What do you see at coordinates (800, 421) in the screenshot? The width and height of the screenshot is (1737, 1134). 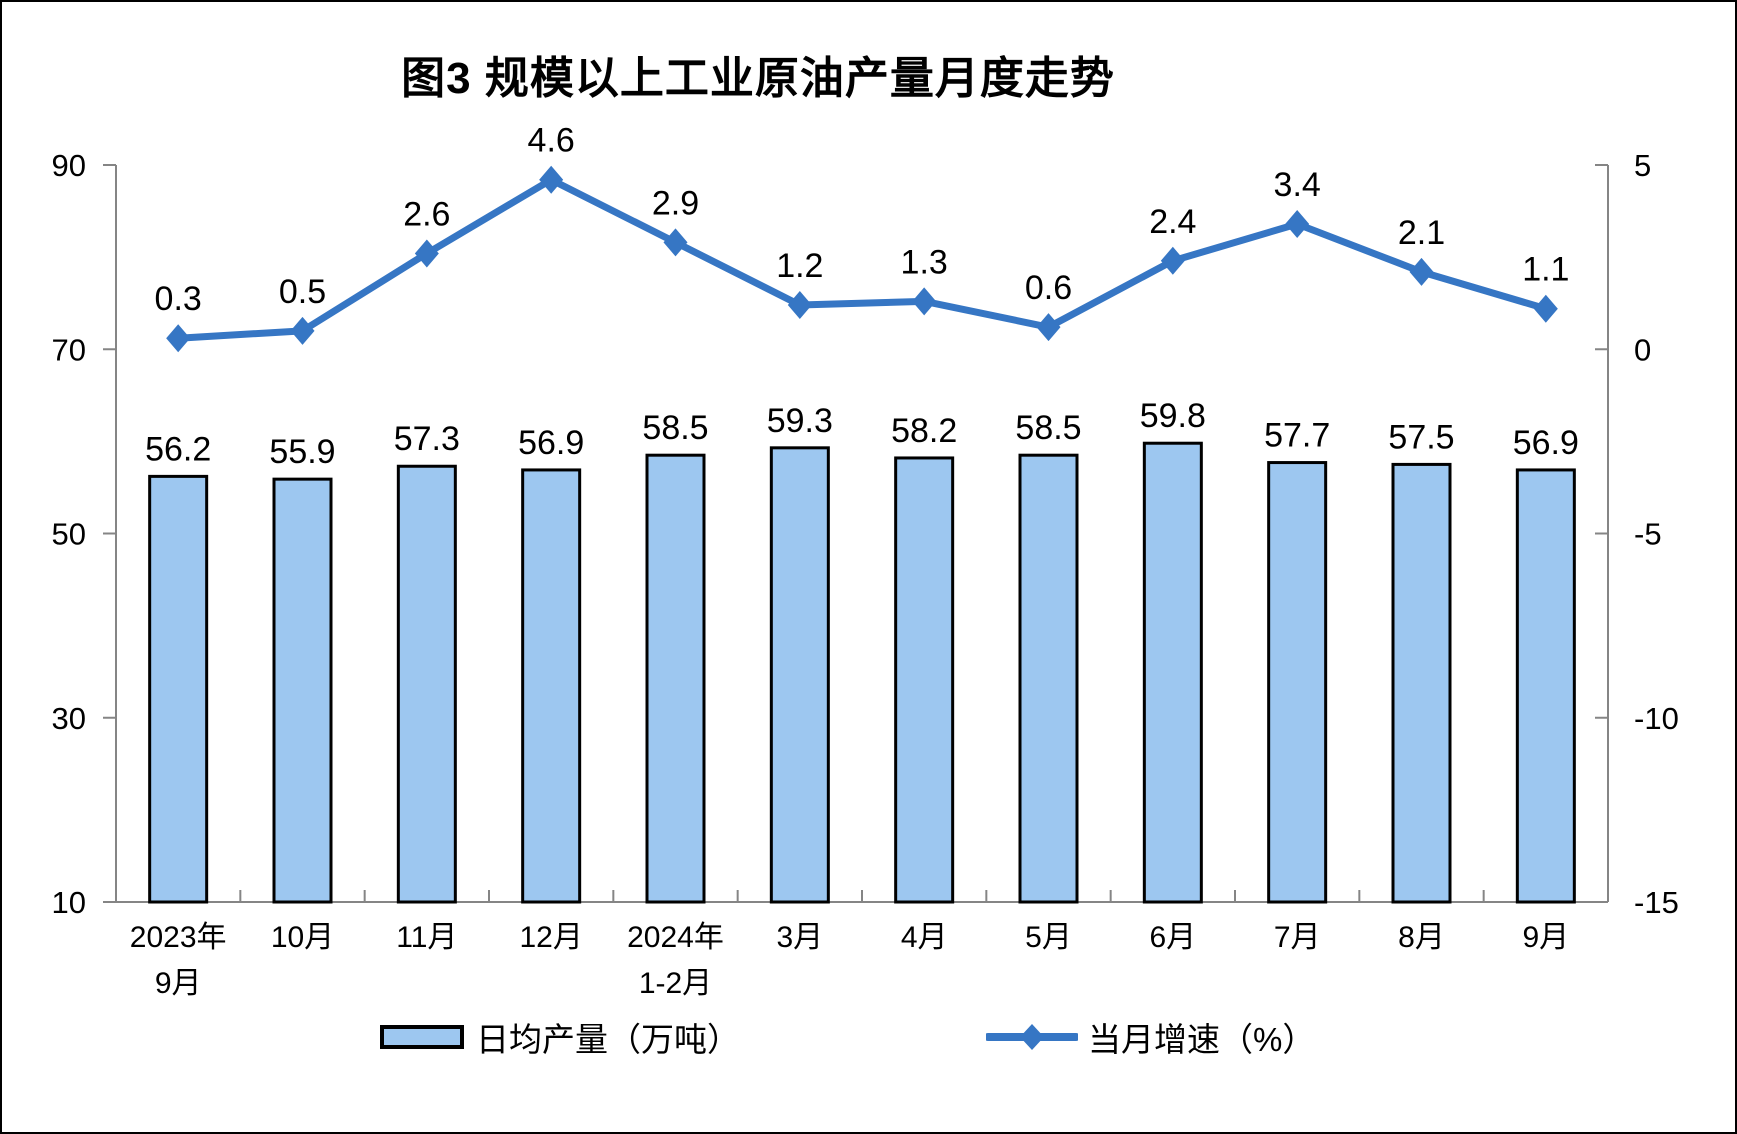 I see `bar-data-label: 59.3` at bounding box center [800, 421].